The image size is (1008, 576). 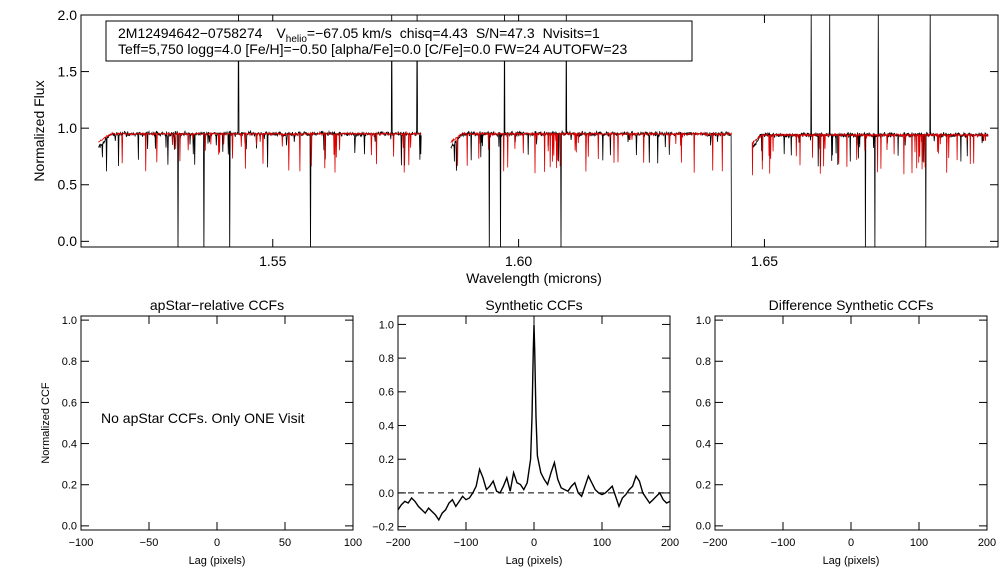 I want to click on difference-ccf-ticks: −200 −100 0 100 200 0.0 0.2 0.4 0.6 0.8 1.0, so click(x=846, y=432).